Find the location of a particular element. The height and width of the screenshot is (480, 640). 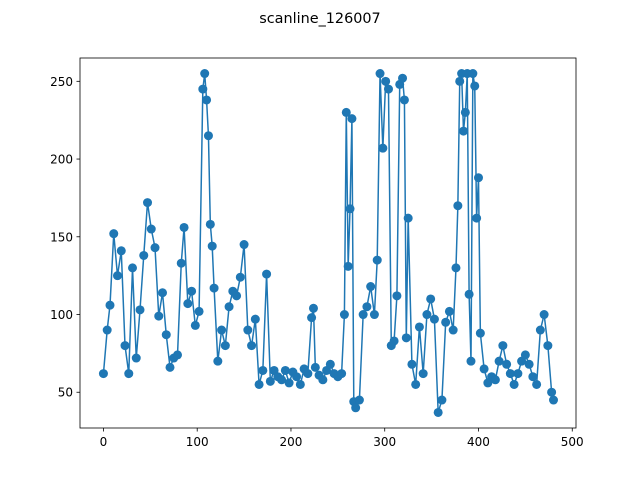

y-axis: 50 100 150 200 250 is located at coordinates (65, 237).